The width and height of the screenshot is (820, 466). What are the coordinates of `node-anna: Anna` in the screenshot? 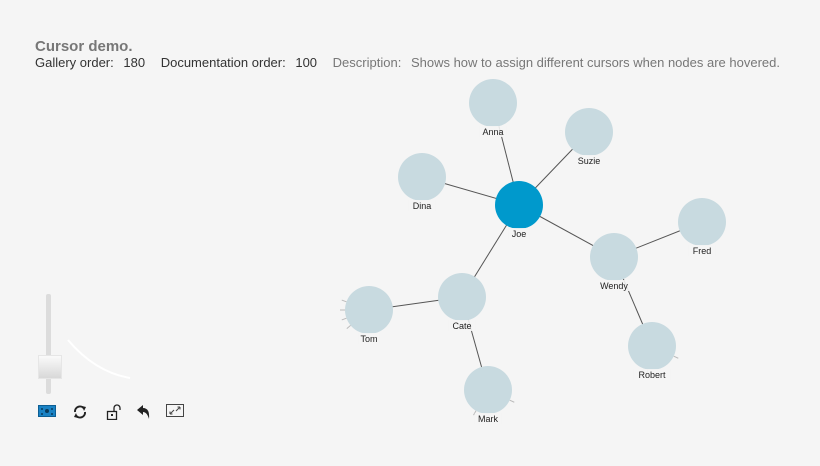 It's located at (493, 108).